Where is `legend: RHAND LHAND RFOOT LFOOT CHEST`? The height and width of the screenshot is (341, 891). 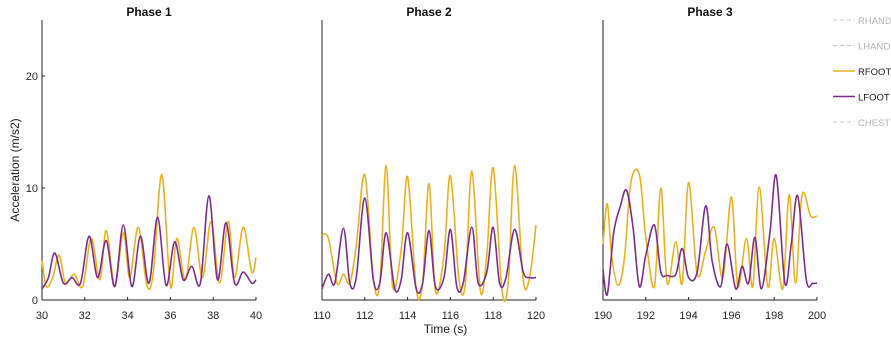
legend: RHAND LHAND RFOOT LFOOT CHEST is located at coordinates (862, 72).